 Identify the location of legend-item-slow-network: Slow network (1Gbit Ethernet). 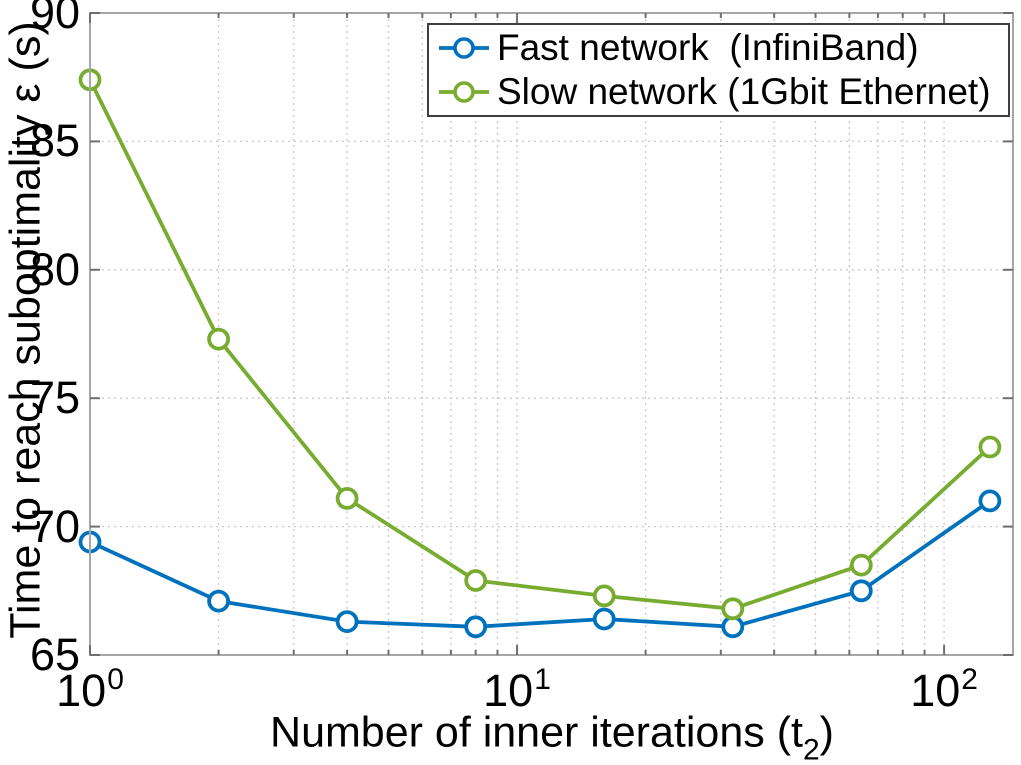
(723, 92).